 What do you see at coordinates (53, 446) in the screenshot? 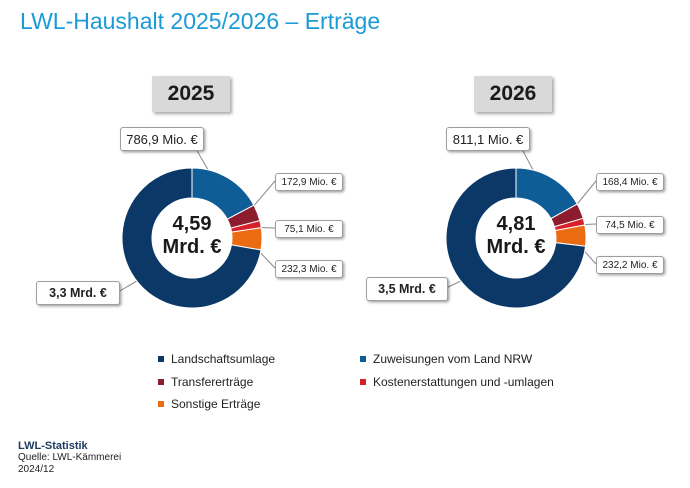
I see `footer-brand: LWL-Statistik` at bounding box center [53, 446].